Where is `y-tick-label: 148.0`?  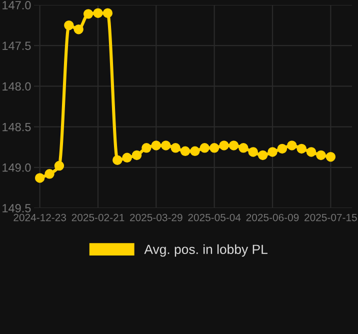 y-tick-label: 148.0 is located at coordinates (16, 86).